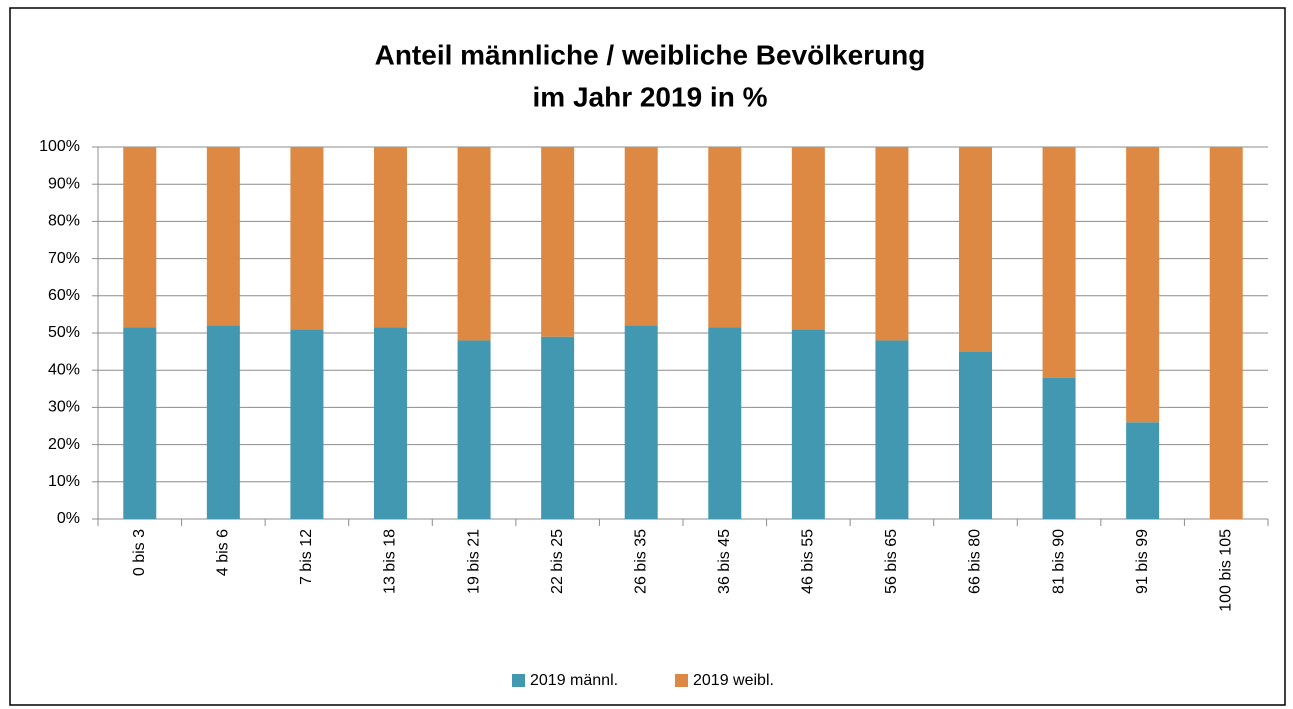 The height and width of the screenshot is (709, 1293). I want to click on x-tick-label: 0 bis 3, so click(139, 552).